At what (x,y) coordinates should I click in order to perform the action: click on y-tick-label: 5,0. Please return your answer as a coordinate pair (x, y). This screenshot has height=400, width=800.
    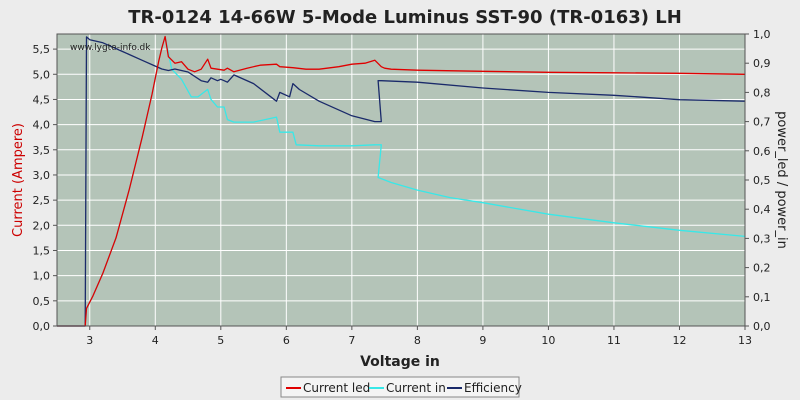
    Looking at the image, I should click on (42, 74).